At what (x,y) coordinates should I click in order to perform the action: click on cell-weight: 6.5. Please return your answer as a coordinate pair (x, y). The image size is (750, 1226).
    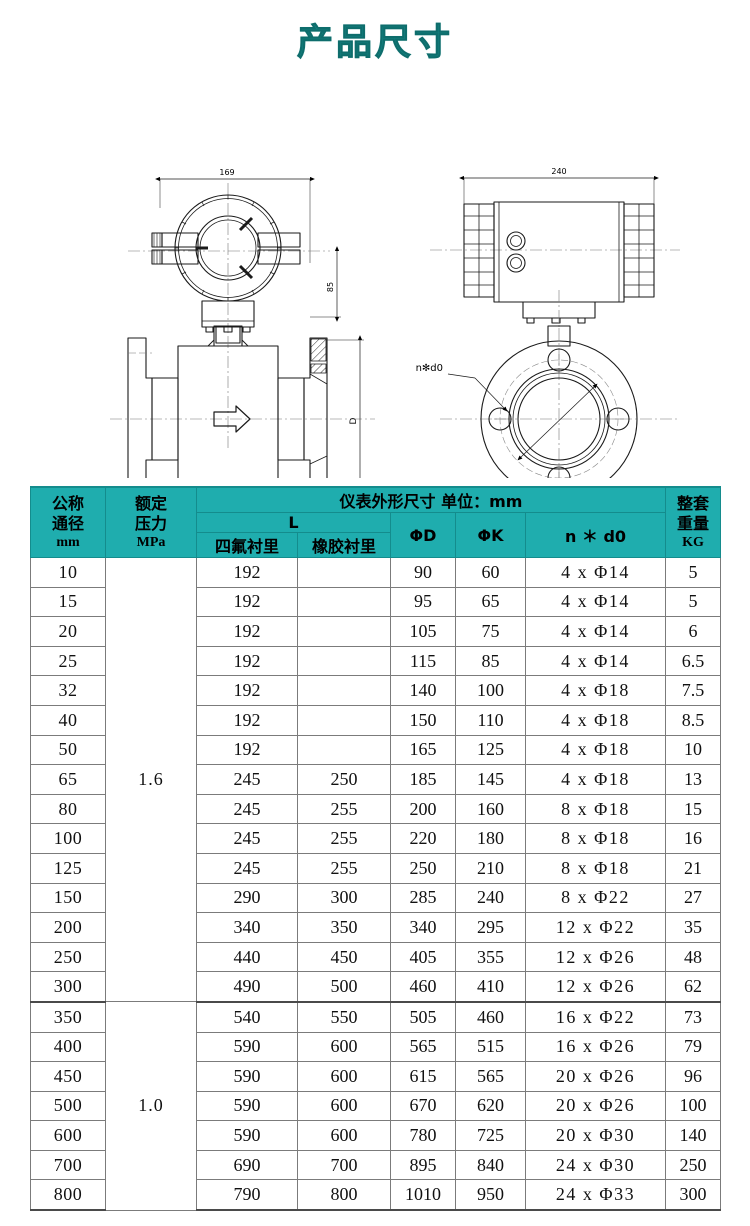
    Looking at the image, I should click on (693, 661).